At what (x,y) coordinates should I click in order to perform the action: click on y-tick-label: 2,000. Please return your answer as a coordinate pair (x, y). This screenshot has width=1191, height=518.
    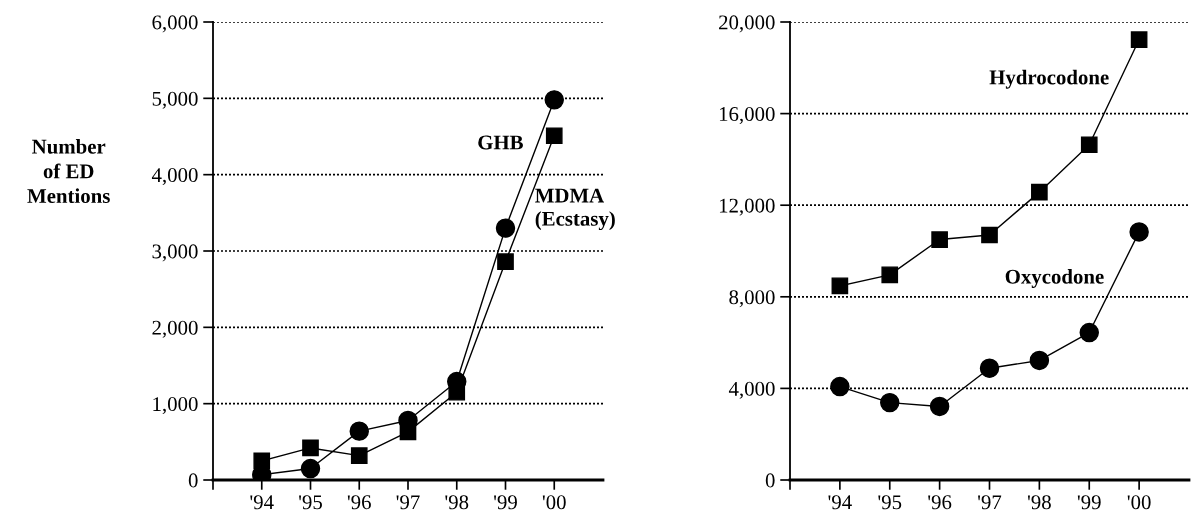
    Looking at the image, I should click on (175, 329).